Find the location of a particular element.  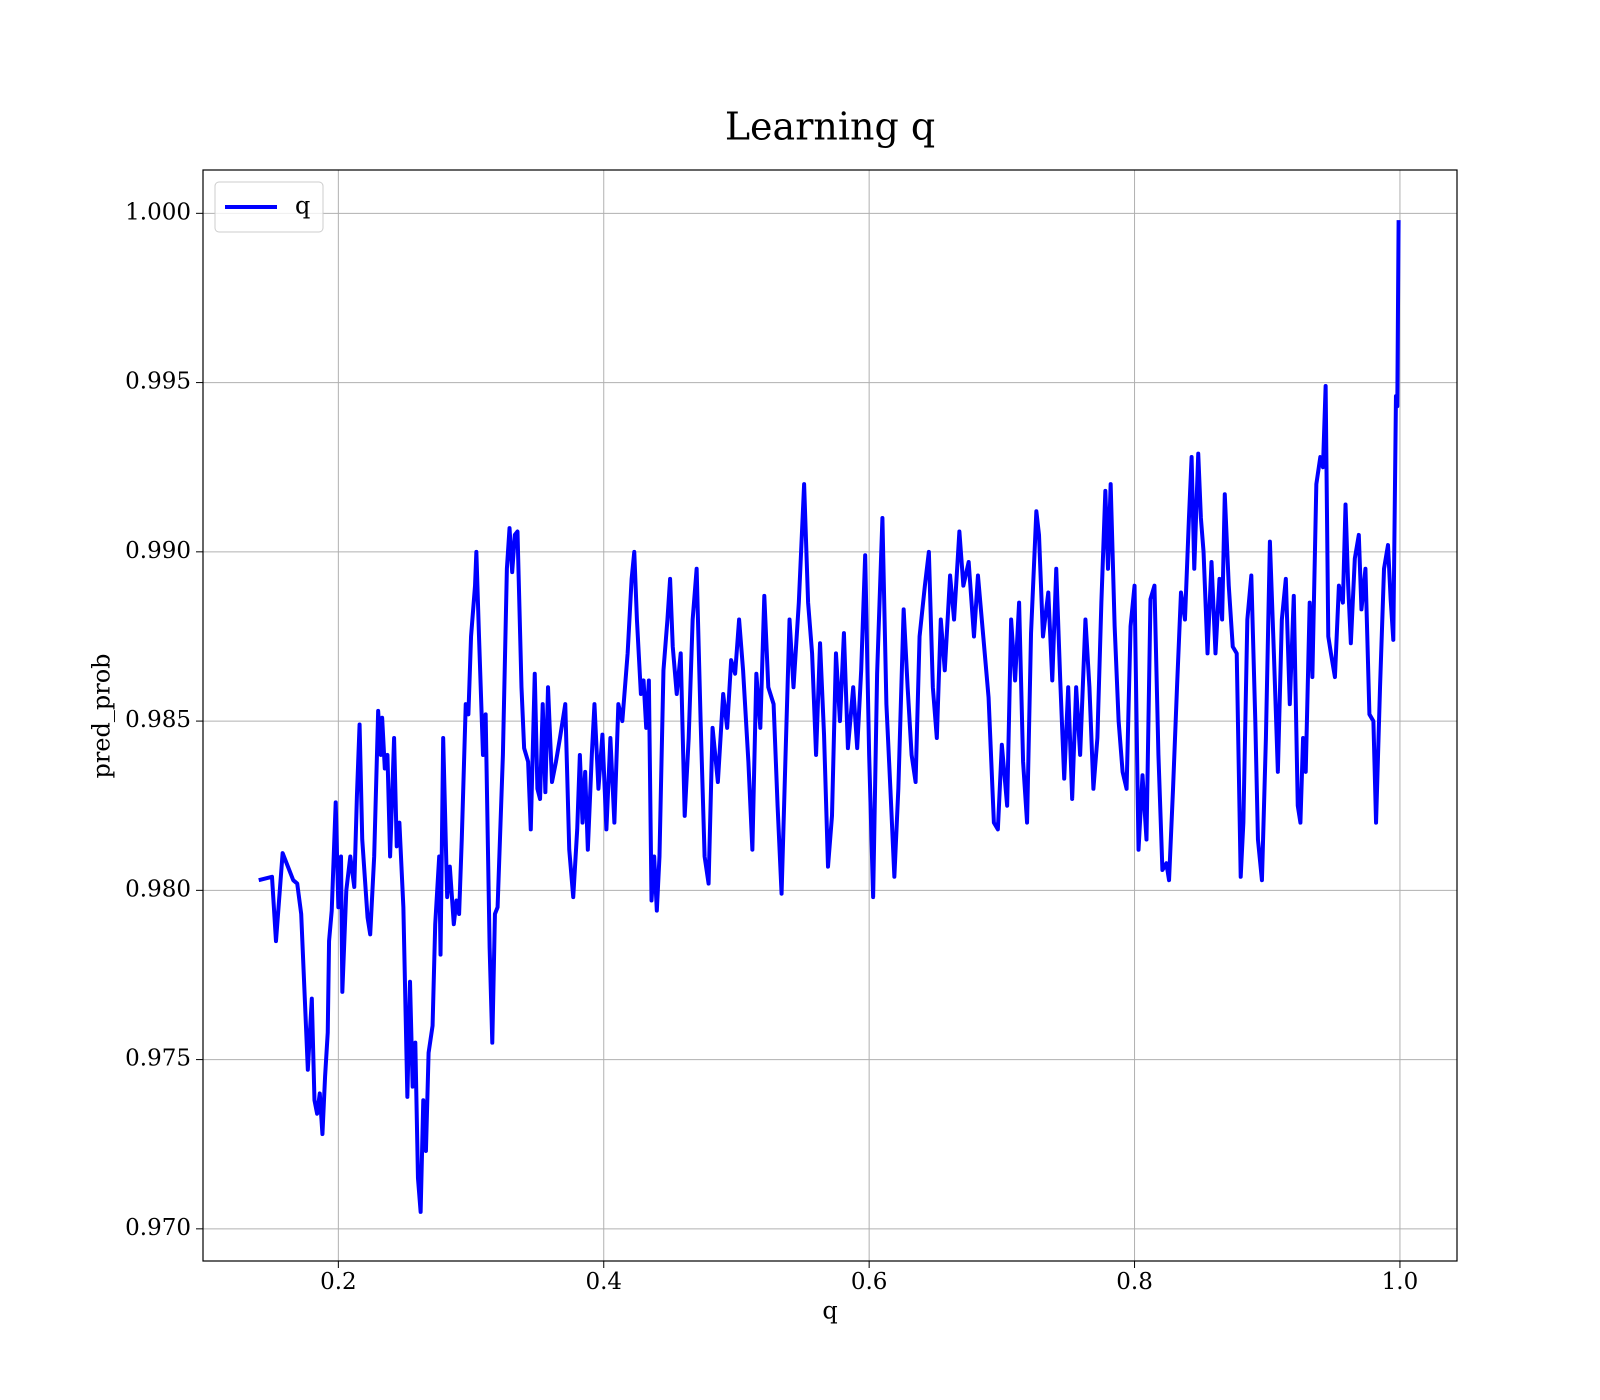

y-tick-label: 0.995 is located at coordinates (158, 382).